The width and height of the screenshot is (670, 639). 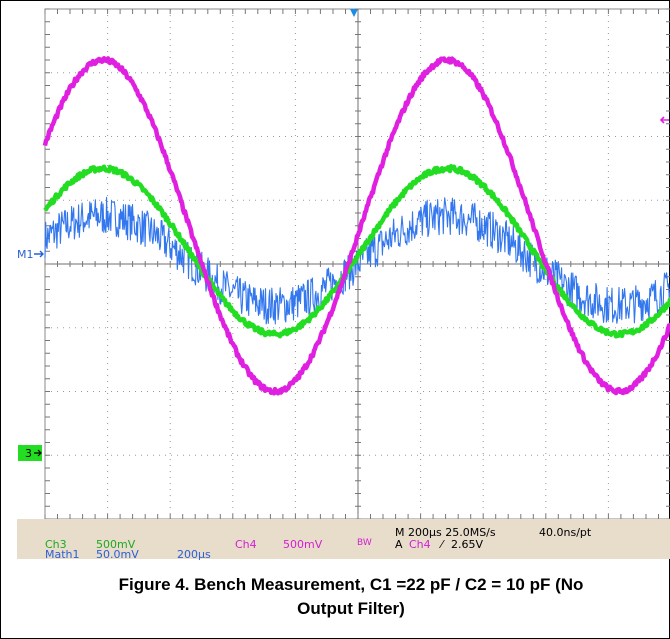 I want to click on trigger-channel: Ch4, so click(x=420, y=544).